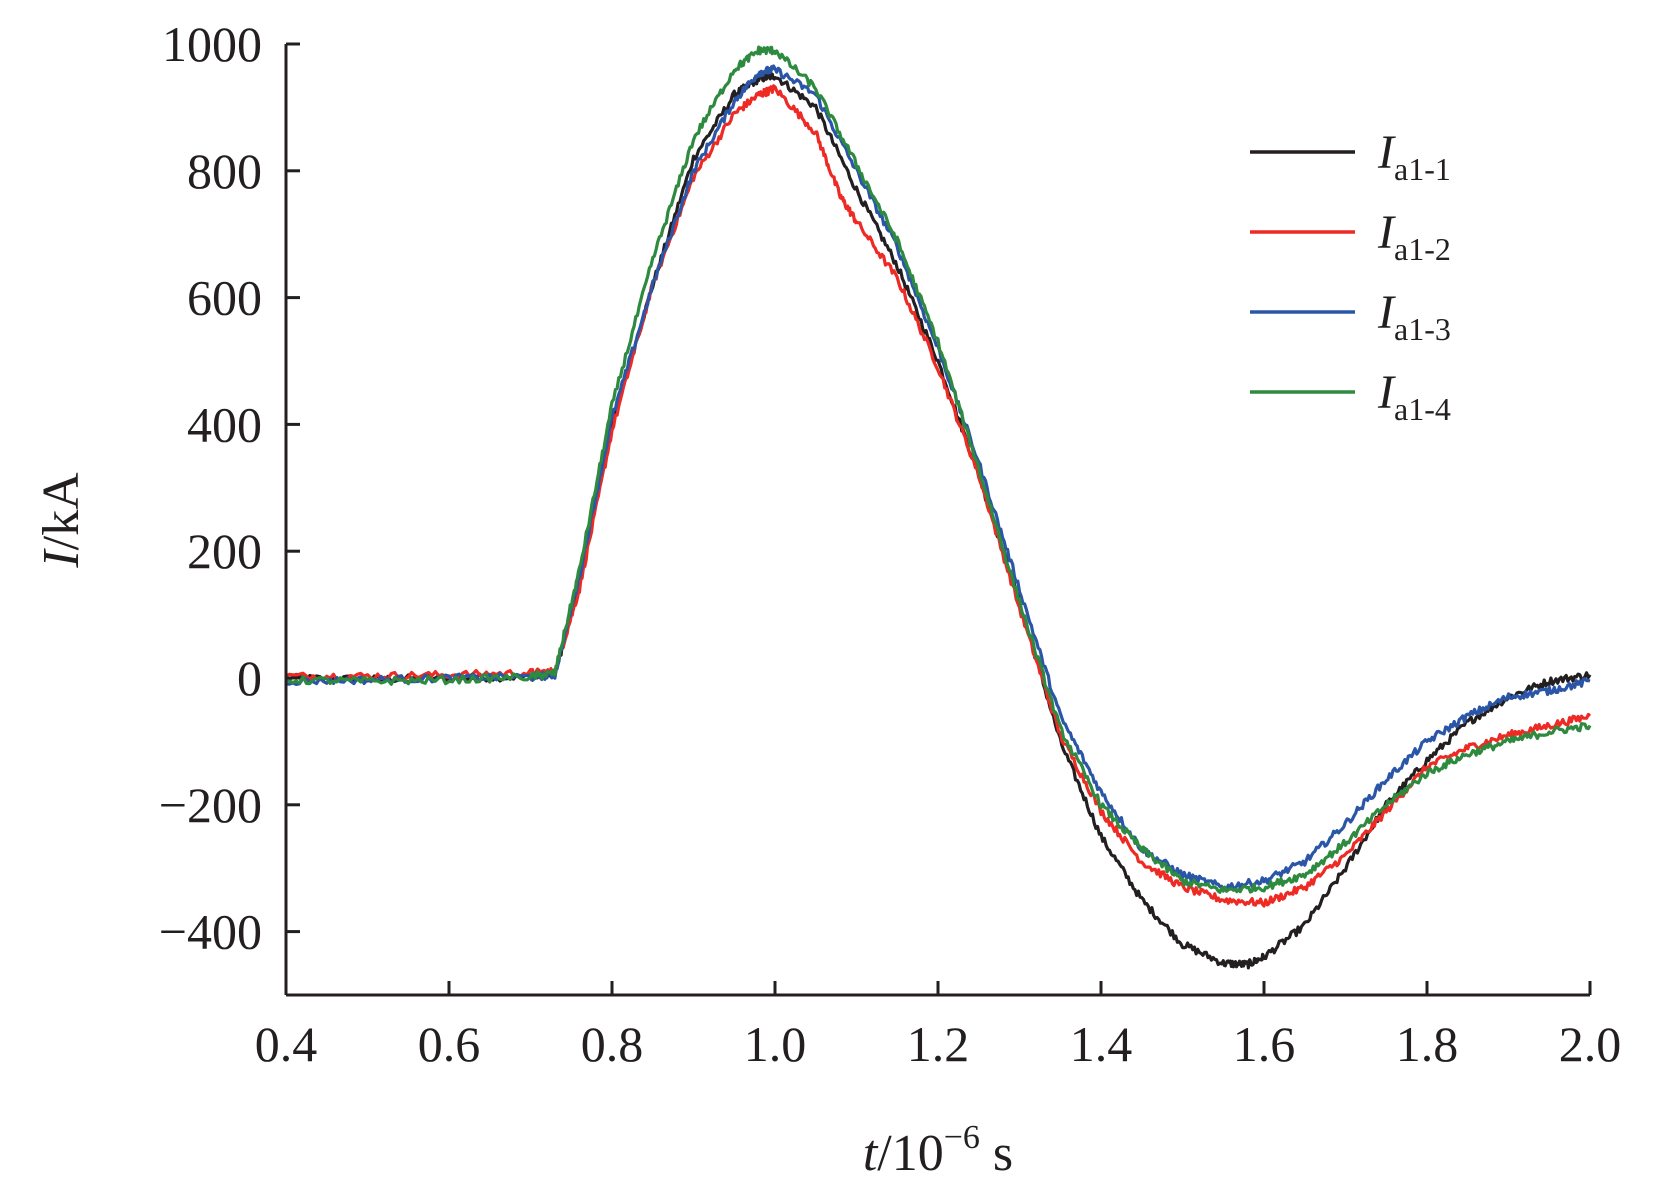 This screenshot has height=1191, width=1654. I want to click on y-tick-label: 200, so click(224, 551).